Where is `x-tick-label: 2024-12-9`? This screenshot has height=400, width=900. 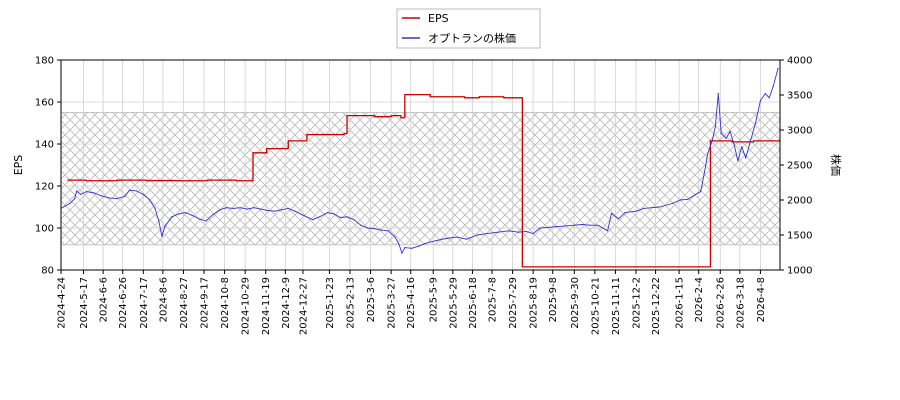 x-tick-label: 2024-12-9 is located at coordinates (286, 303).